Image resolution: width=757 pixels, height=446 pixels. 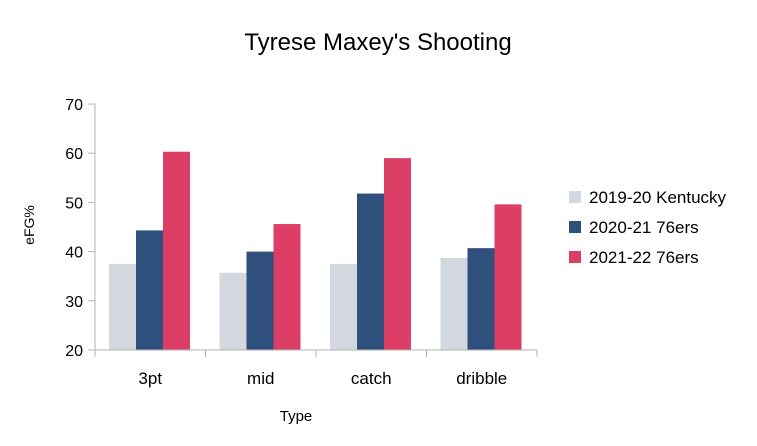 What do you see at coordinates (74, 154) in the screenshot?
I see `y-tick-label: 60` at bounding box center [74, 154].